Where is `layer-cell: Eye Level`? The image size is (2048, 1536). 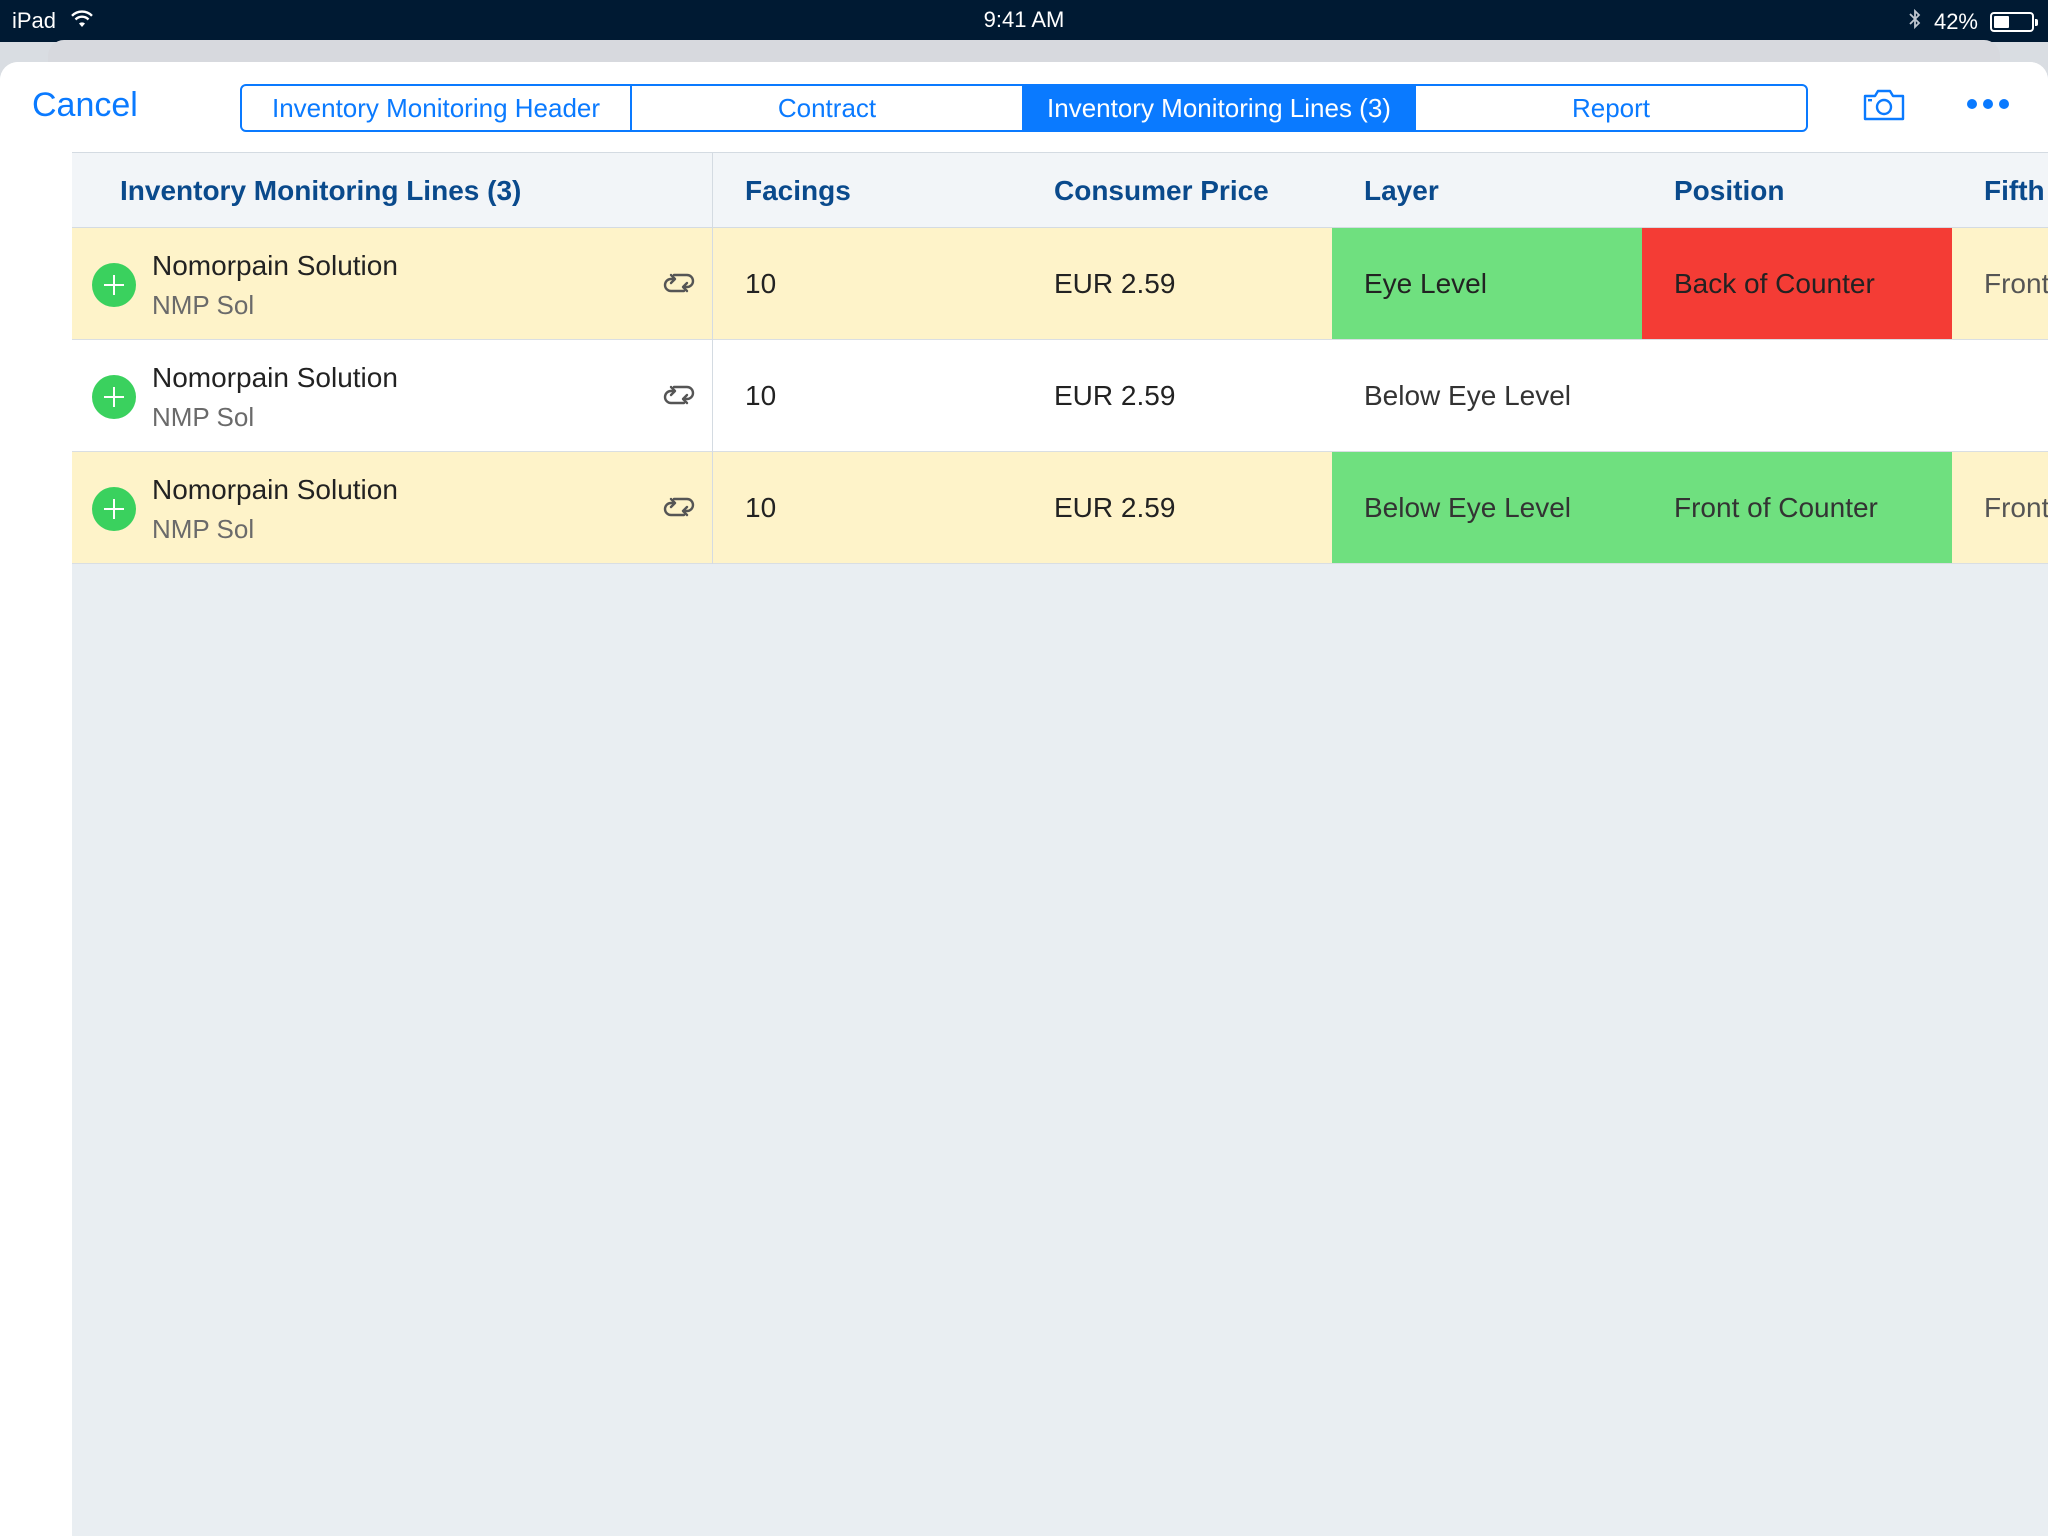 layer-cell: Eye Level is located at coordinates (1487, 283).